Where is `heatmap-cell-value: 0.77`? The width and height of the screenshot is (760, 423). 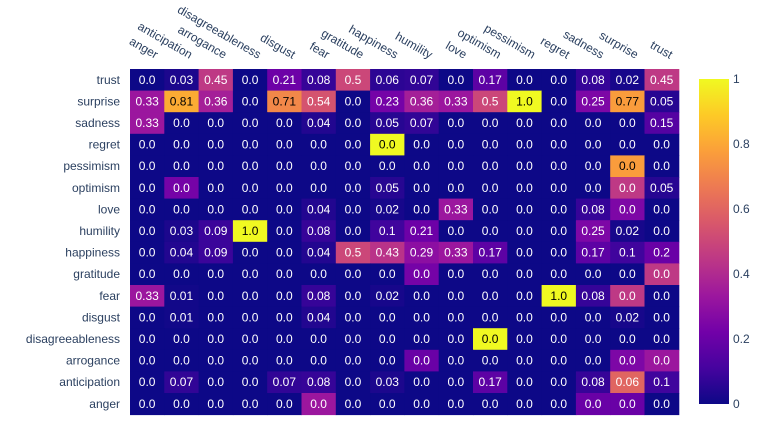
heatmap-cell-value: 0.77 is located at coordinates (628, 101).